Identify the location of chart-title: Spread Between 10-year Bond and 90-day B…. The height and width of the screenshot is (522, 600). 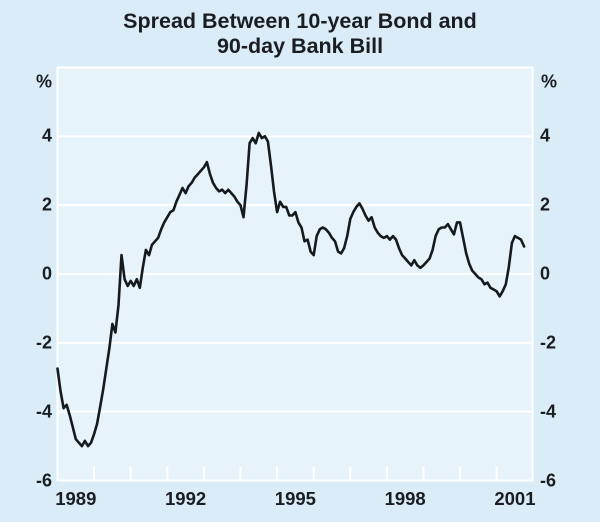
(300, 34).